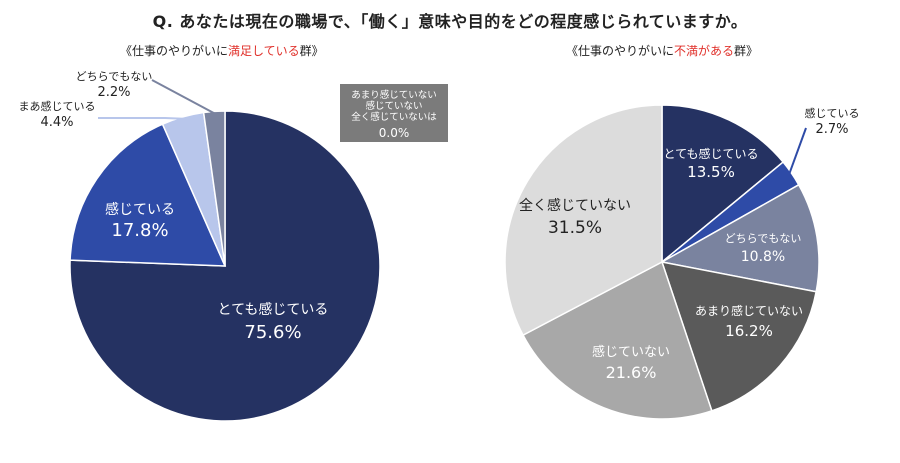  Describe the element at coordinates (174, 51) in the screenshot. I see `left-subtitle-prefix: 《仕事のやりがいに` at that location.